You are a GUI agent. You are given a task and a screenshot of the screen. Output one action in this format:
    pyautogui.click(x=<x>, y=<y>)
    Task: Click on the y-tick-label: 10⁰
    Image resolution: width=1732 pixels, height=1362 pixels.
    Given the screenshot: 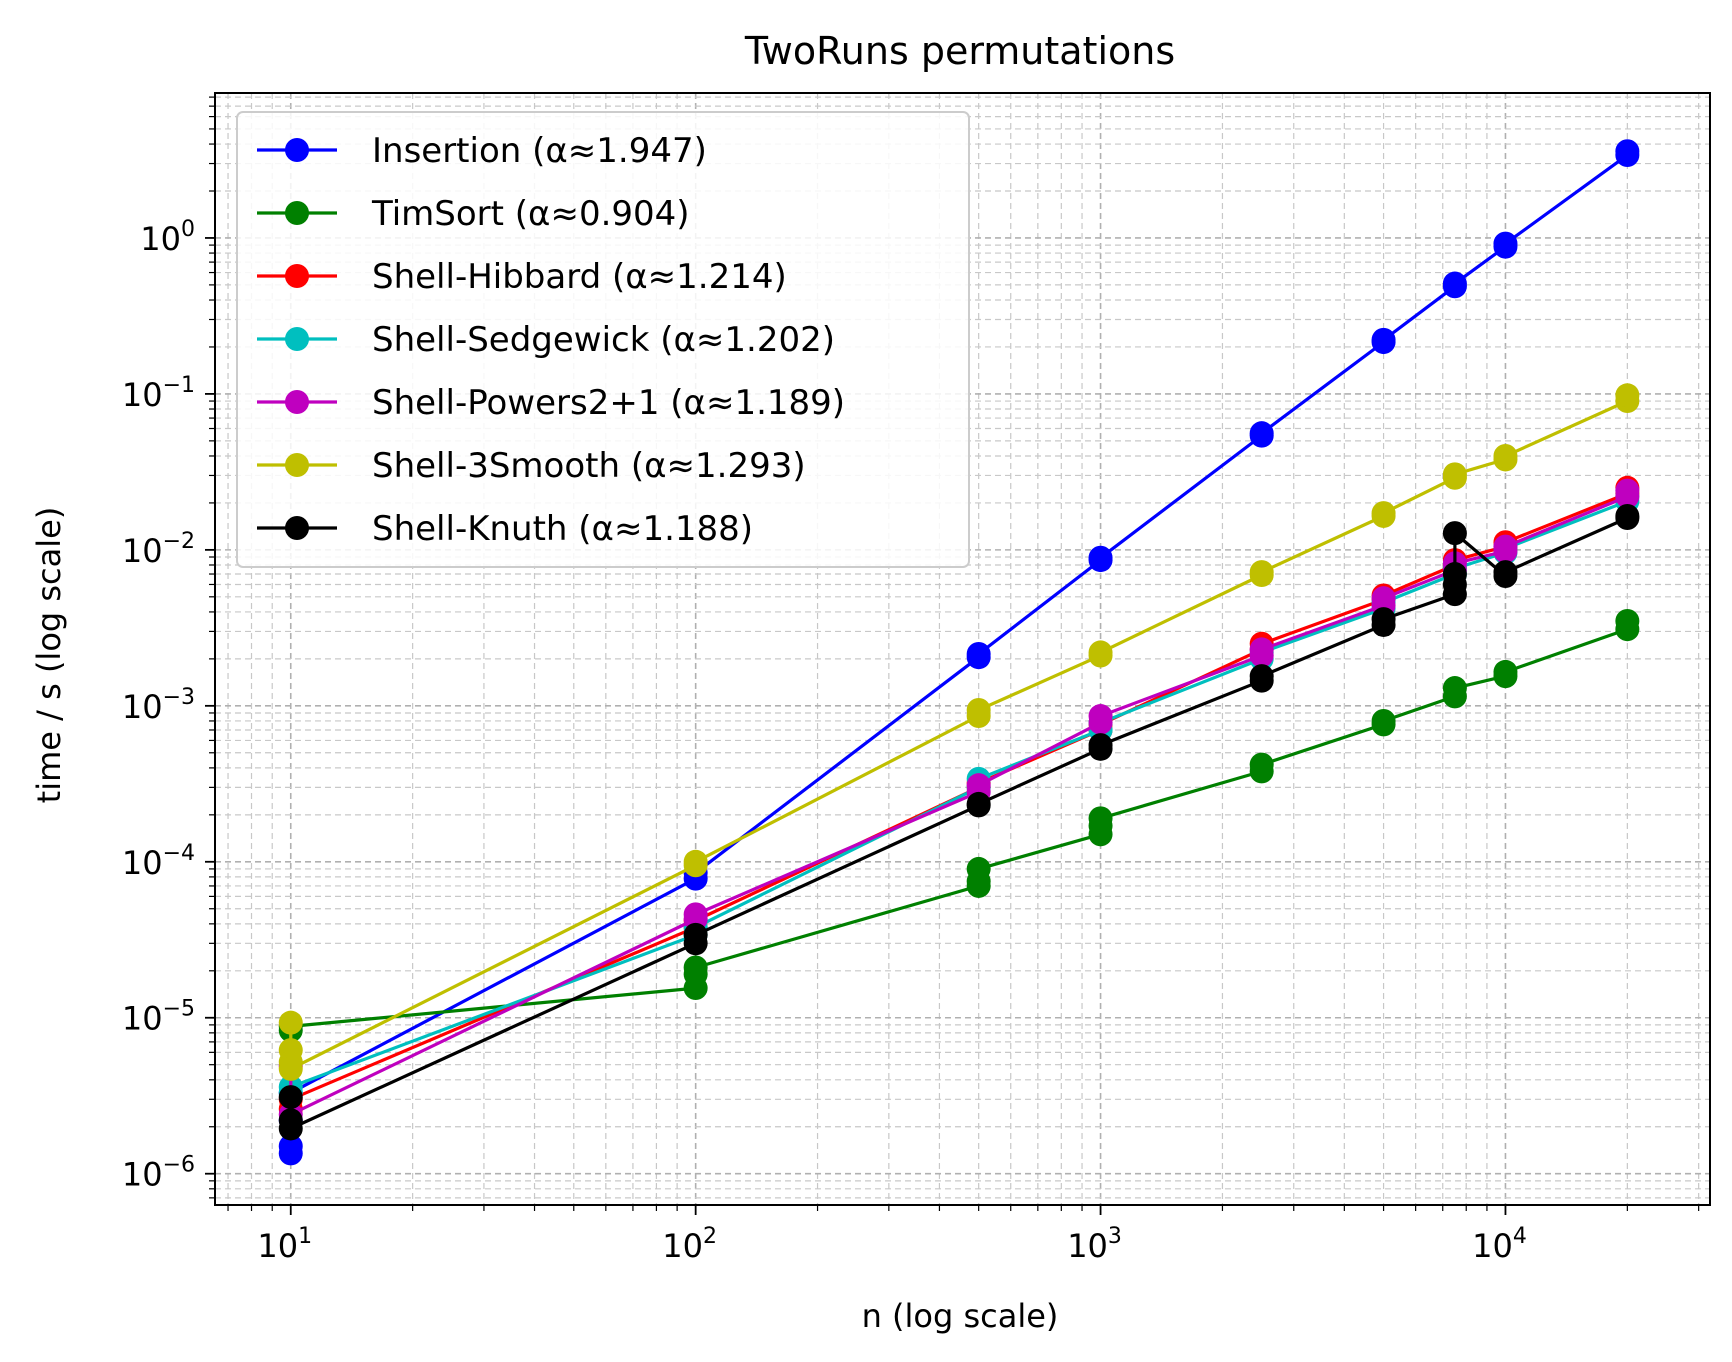 What is the action you would take?
    pyautogui.click(x=167, y=237)
    